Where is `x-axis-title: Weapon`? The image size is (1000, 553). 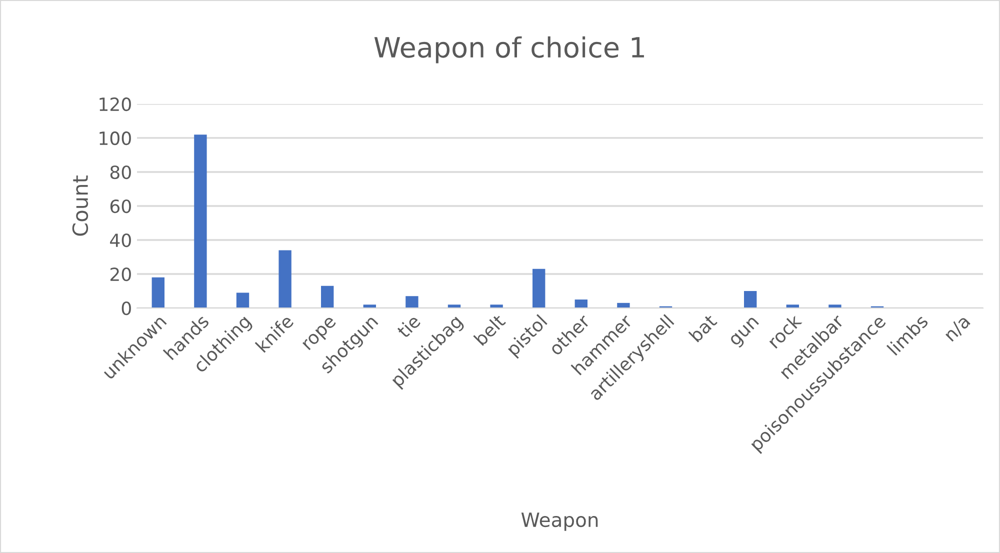 x-axis-title: Weapon is located at coordinates (559, 521).